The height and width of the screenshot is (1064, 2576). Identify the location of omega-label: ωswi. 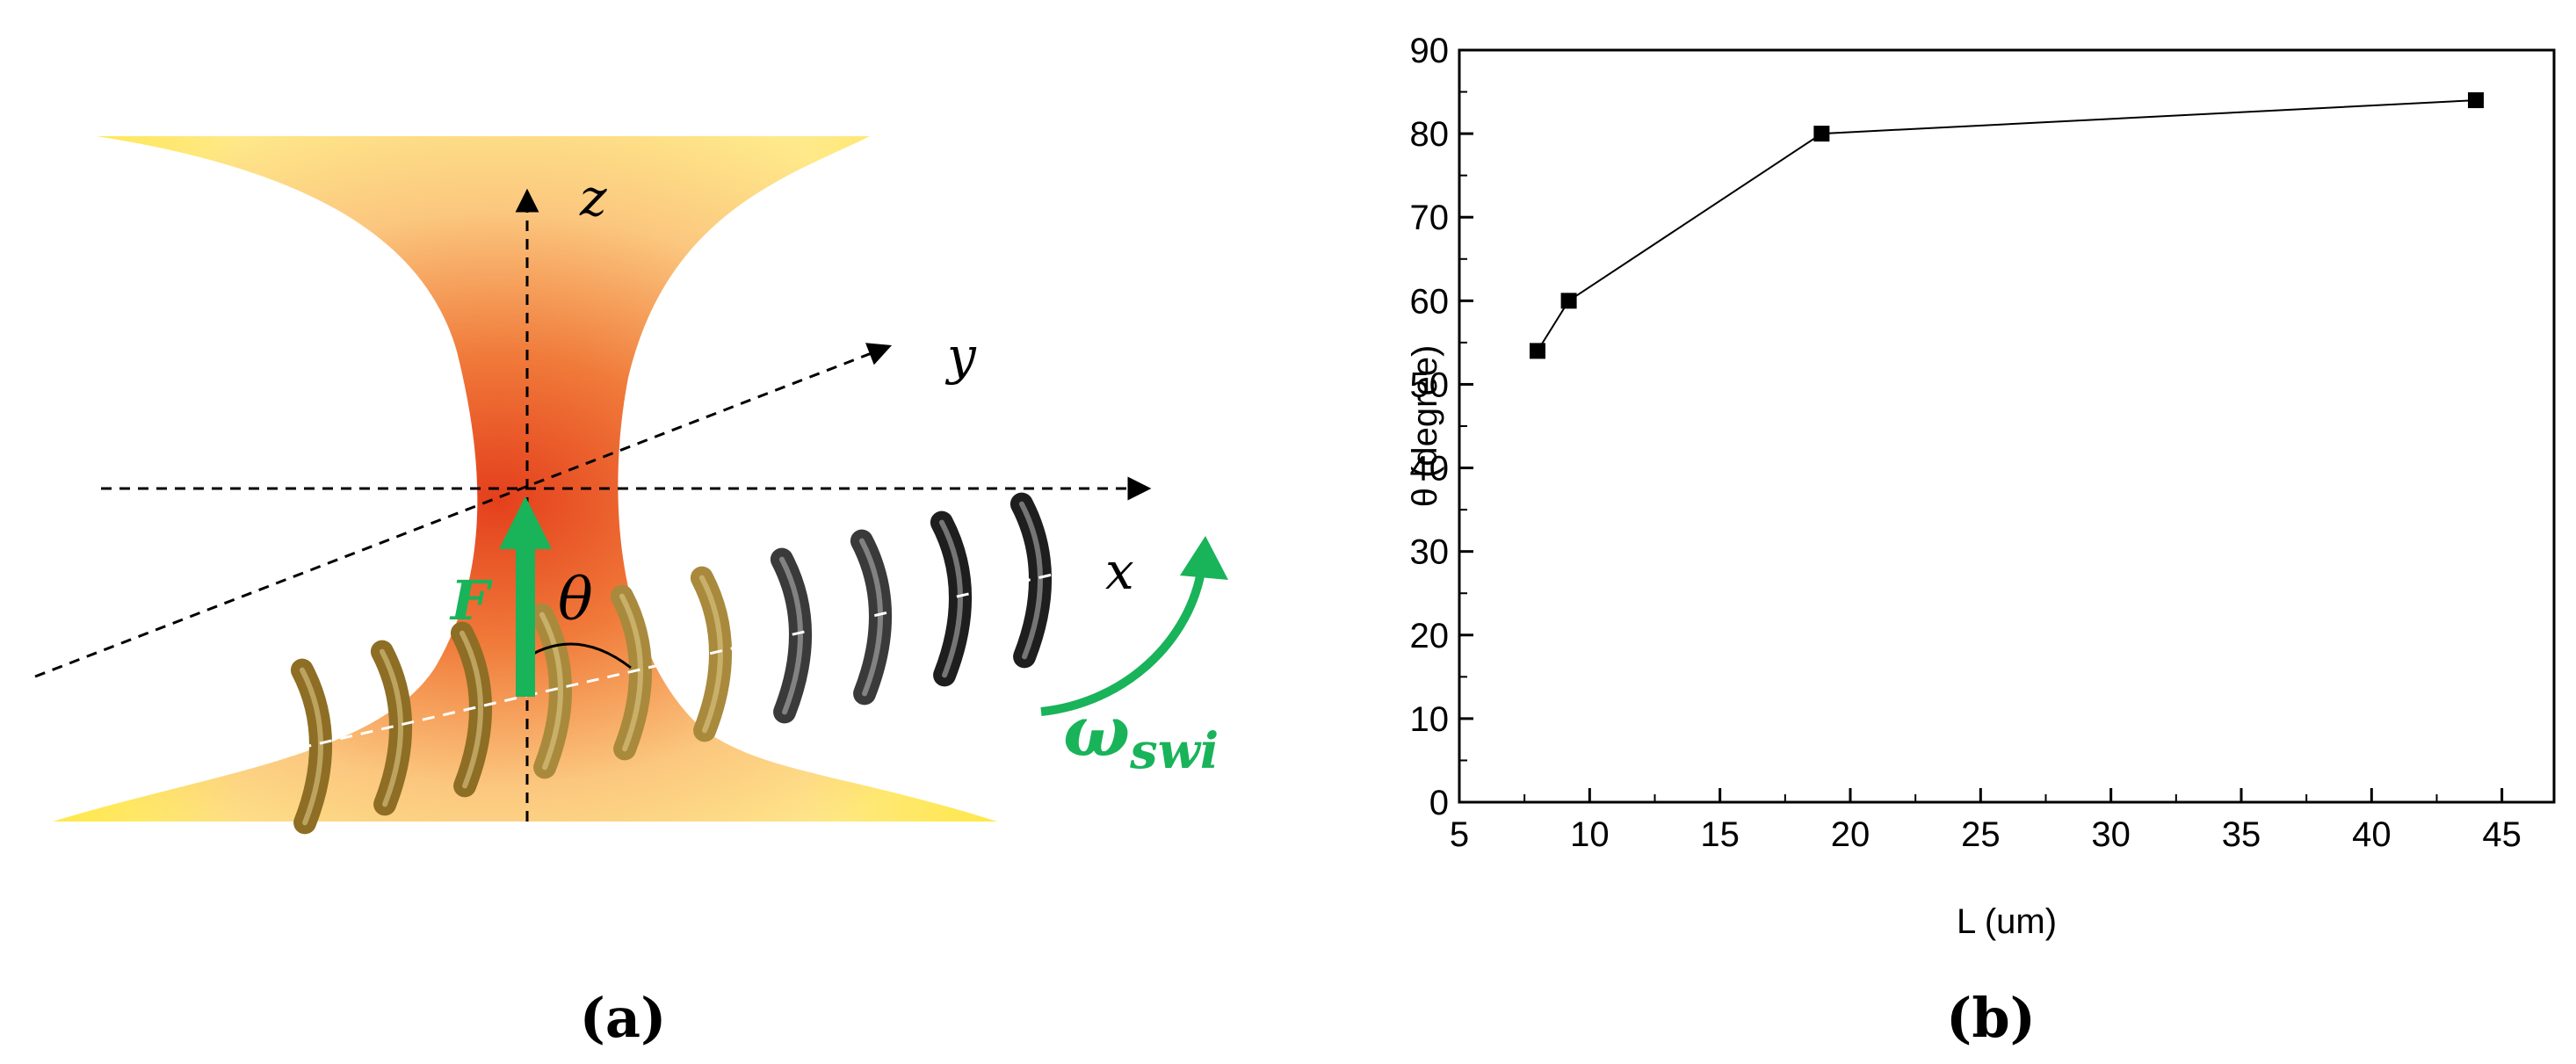
(1141, 735).